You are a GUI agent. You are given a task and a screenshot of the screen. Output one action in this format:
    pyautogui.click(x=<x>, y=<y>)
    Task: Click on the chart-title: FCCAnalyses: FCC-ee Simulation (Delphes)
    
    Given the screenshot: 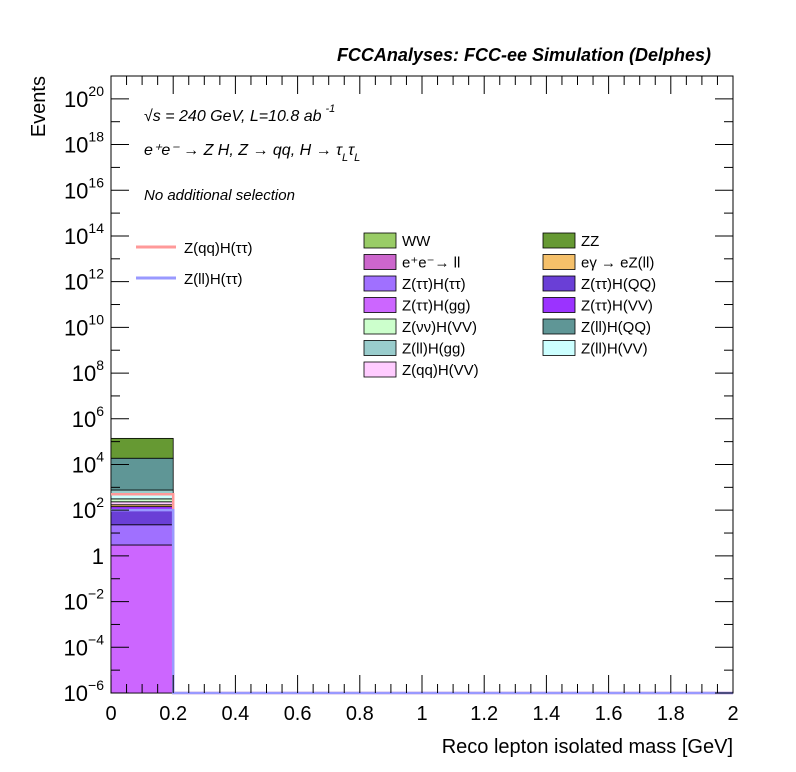 What is the action you would take?
    pyautogui.click(x=524, y=55)
    